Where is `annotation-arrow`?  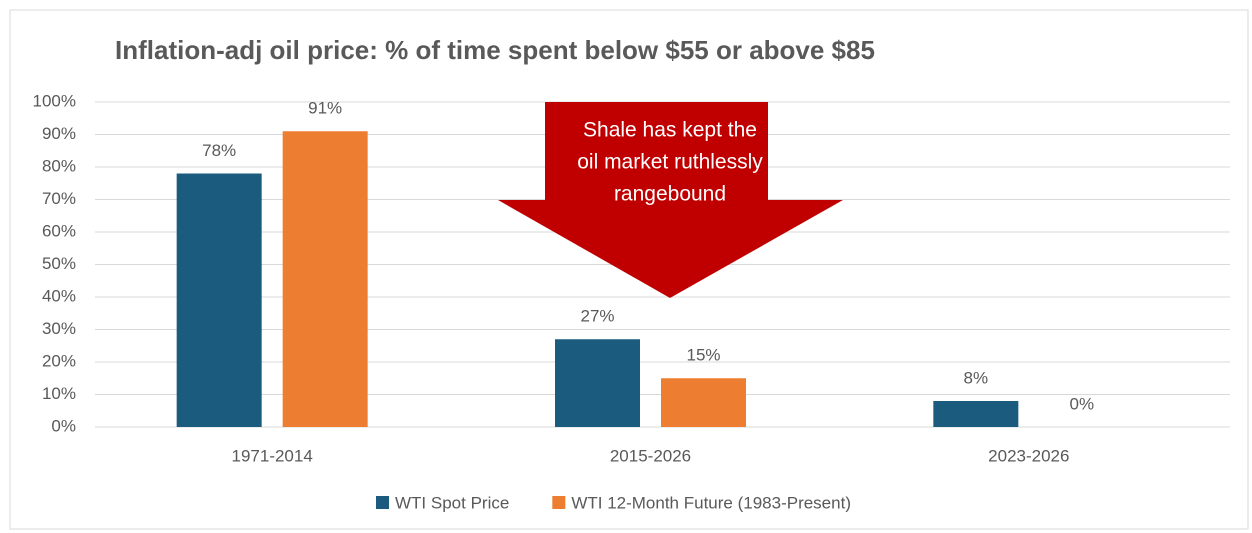
annotation-arrow is located at coordinates (670, 200).